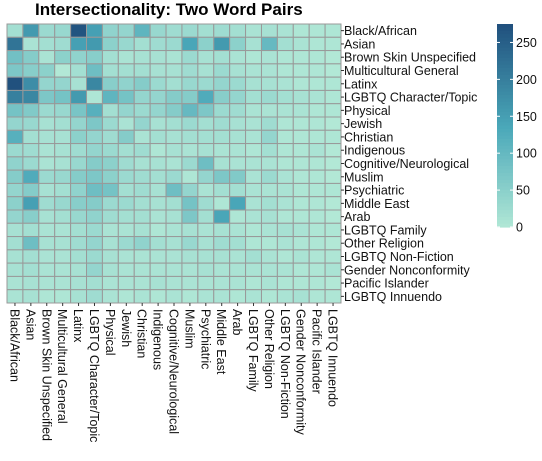 This screenshot has height=461, width=542. Describe the element at coordinates (385, 230) in the screenshot. I see `y-tick-label: LGBTQ Family` at that location.